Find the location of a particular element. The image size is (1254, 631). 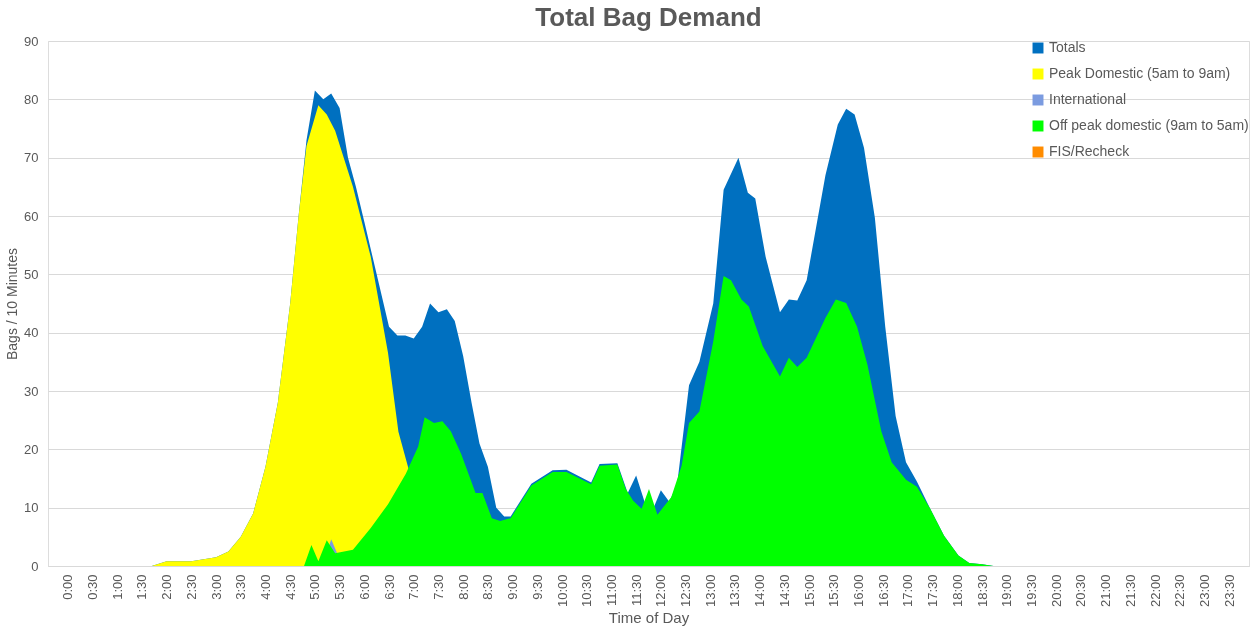

x-tick-label: 18:30 is located at coordinates (982, 591).